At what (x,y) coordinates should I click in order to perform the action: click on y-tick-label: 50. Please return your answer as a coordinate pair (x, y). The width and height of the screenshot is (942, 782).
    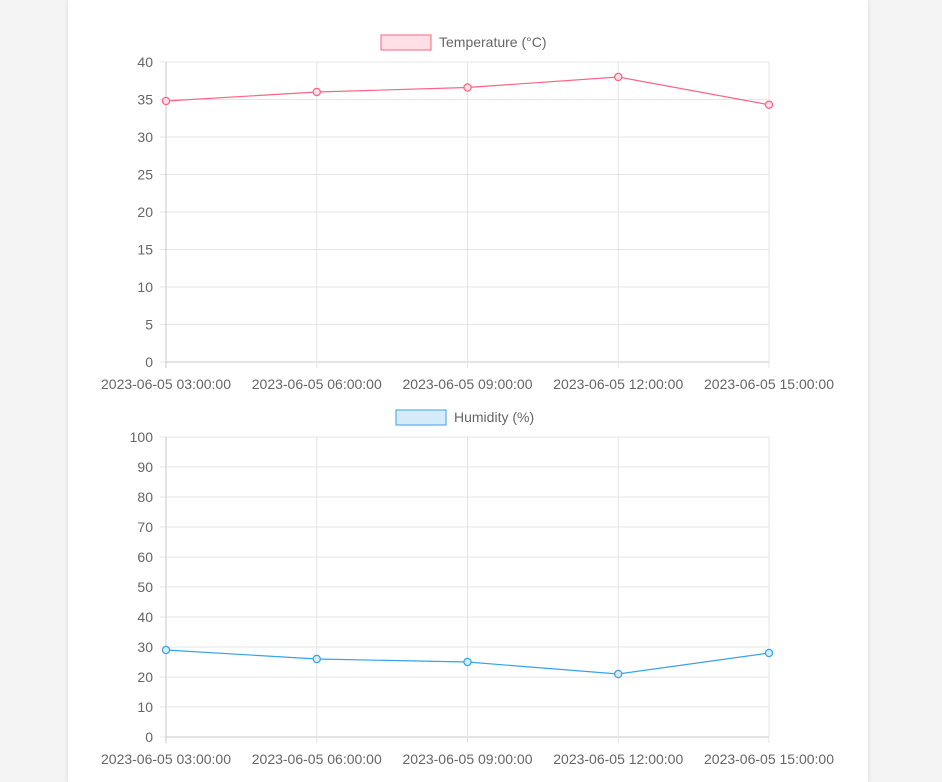
    Looking at the image, I should click on (145, 587).